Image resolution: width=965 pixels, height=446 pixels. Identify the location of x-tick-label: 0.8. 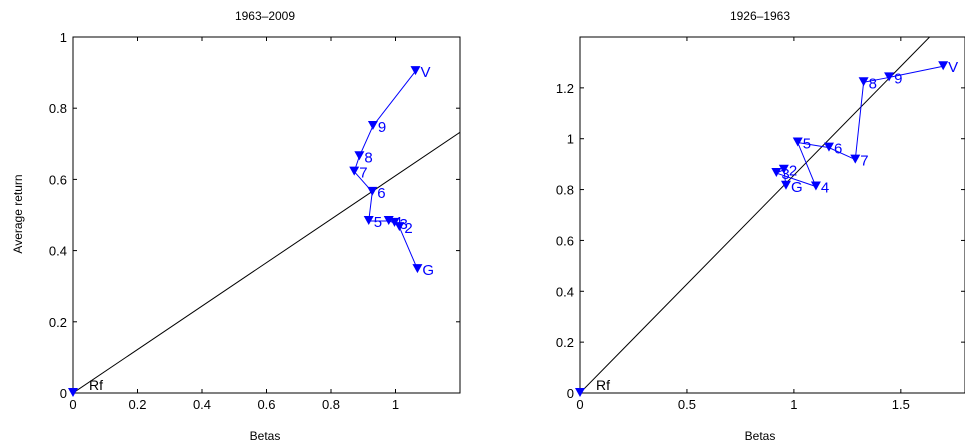
(331, 404).